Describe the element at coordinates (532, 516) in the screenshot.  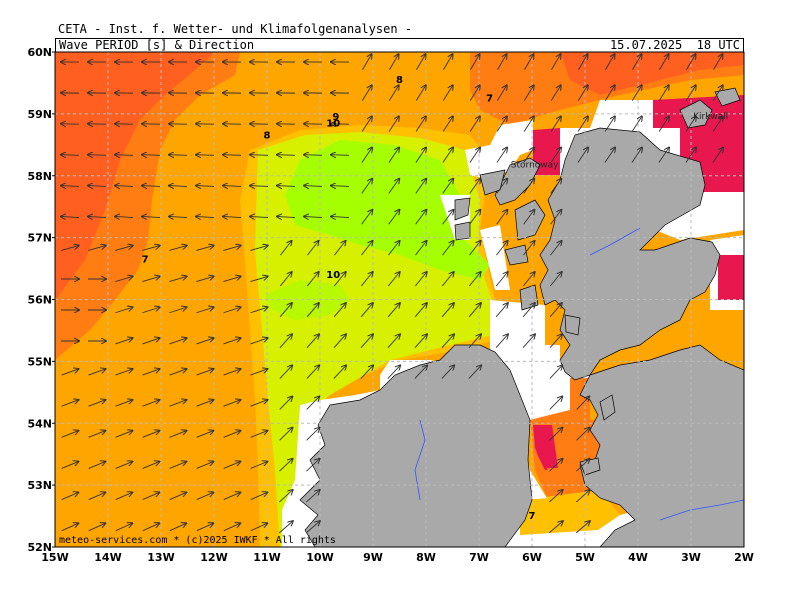
I see `contour-label: 7` at that location.